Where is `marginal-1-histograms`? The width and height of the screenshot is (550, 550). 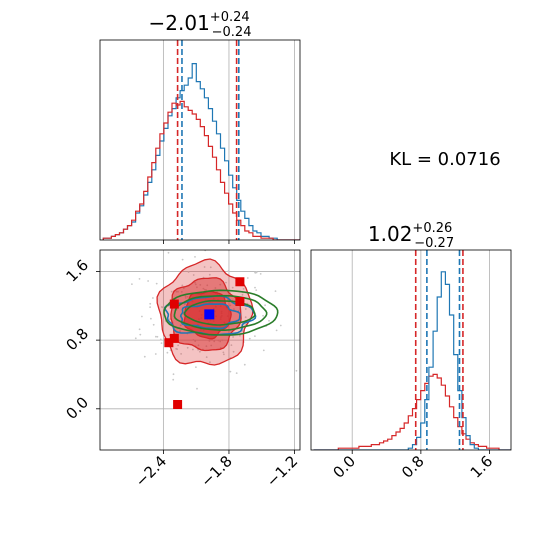 marginal-1-histograms is located at coordinates (201, 151).